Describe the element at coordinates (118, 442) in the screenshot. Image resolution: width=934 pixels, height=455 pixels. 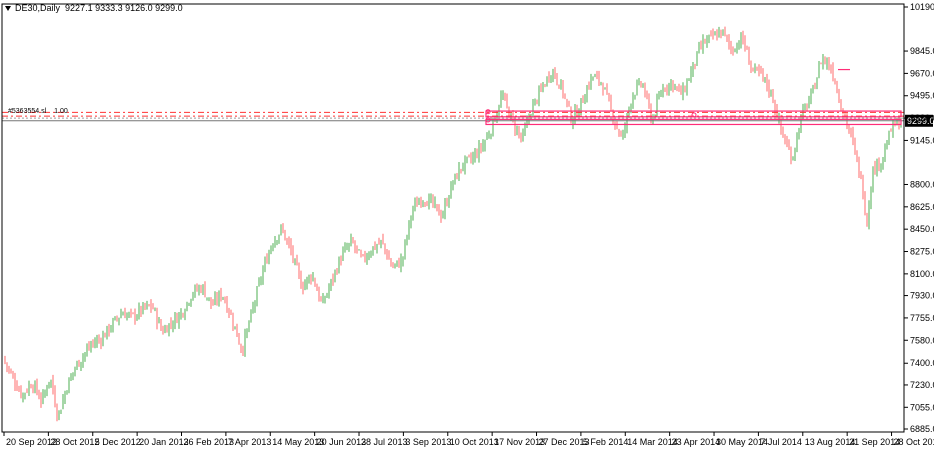
I see `x-tick-label: 5 Dec 2012` at that location.